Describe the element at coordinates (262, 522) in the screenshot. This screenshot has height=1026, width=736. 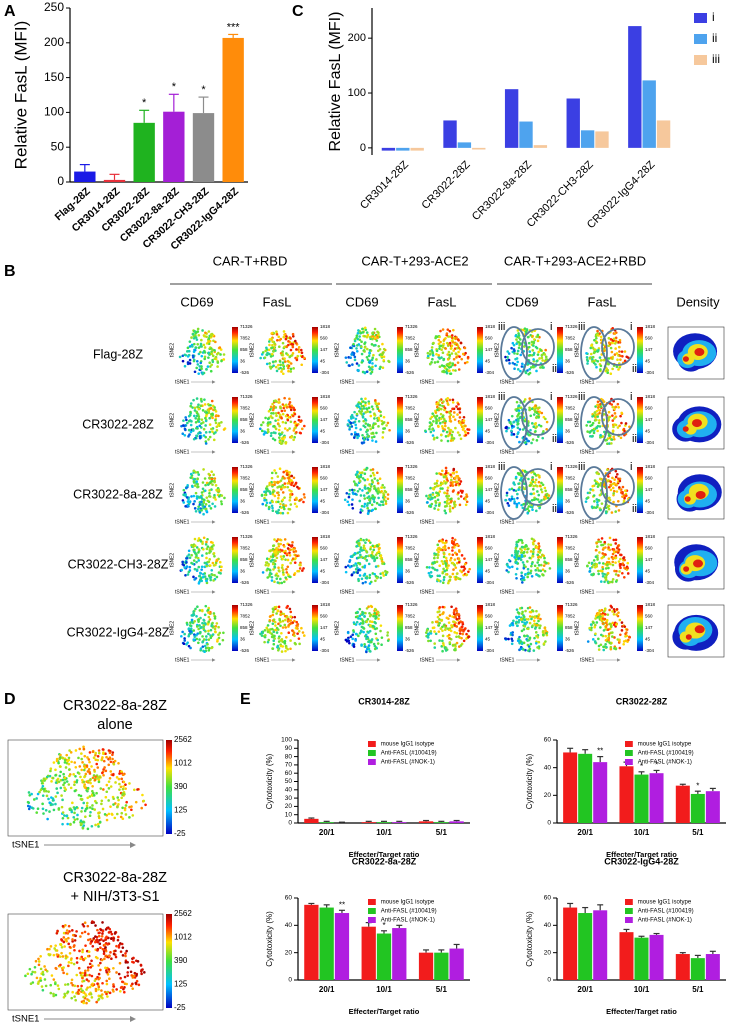
I see `tsne-axis-x: tSNE1` at that location.